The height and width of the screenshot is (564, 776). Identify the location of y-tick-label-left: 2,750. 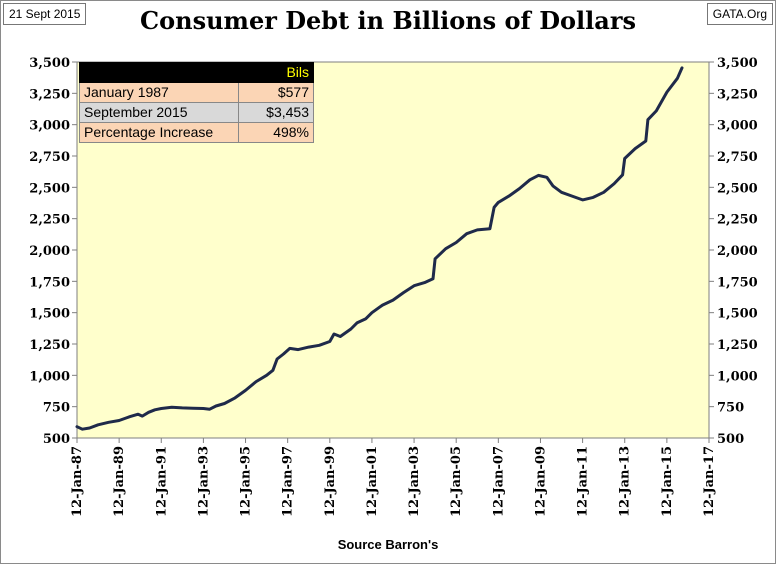
(49, 157).